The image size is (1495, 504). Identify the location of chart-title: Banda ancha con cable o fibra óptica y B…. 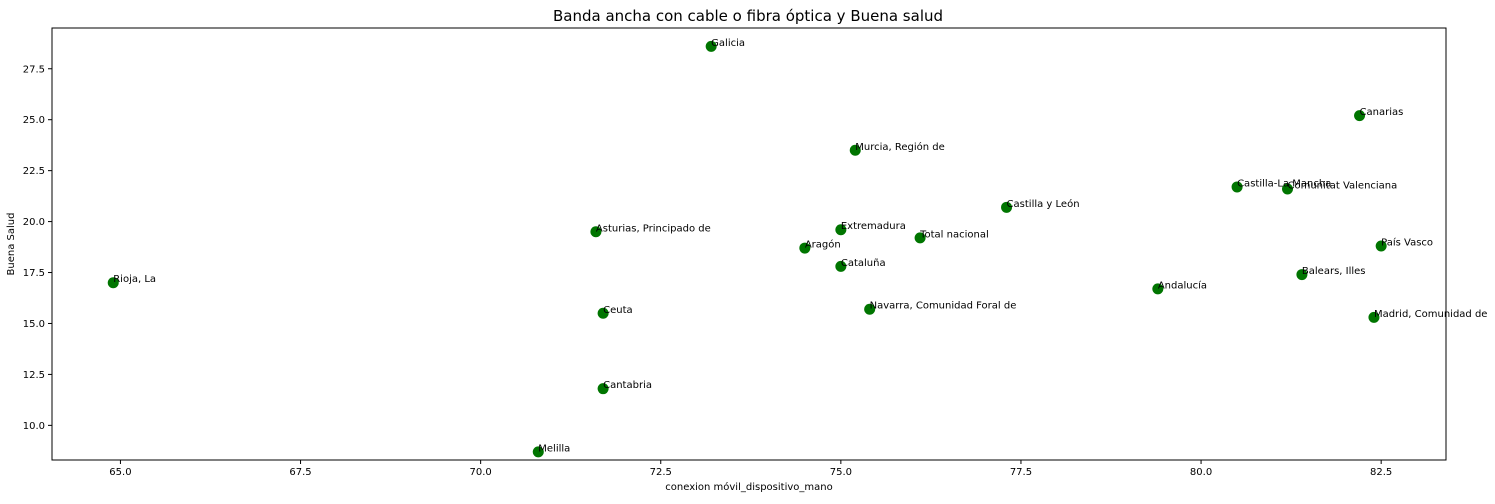
(748, 16).